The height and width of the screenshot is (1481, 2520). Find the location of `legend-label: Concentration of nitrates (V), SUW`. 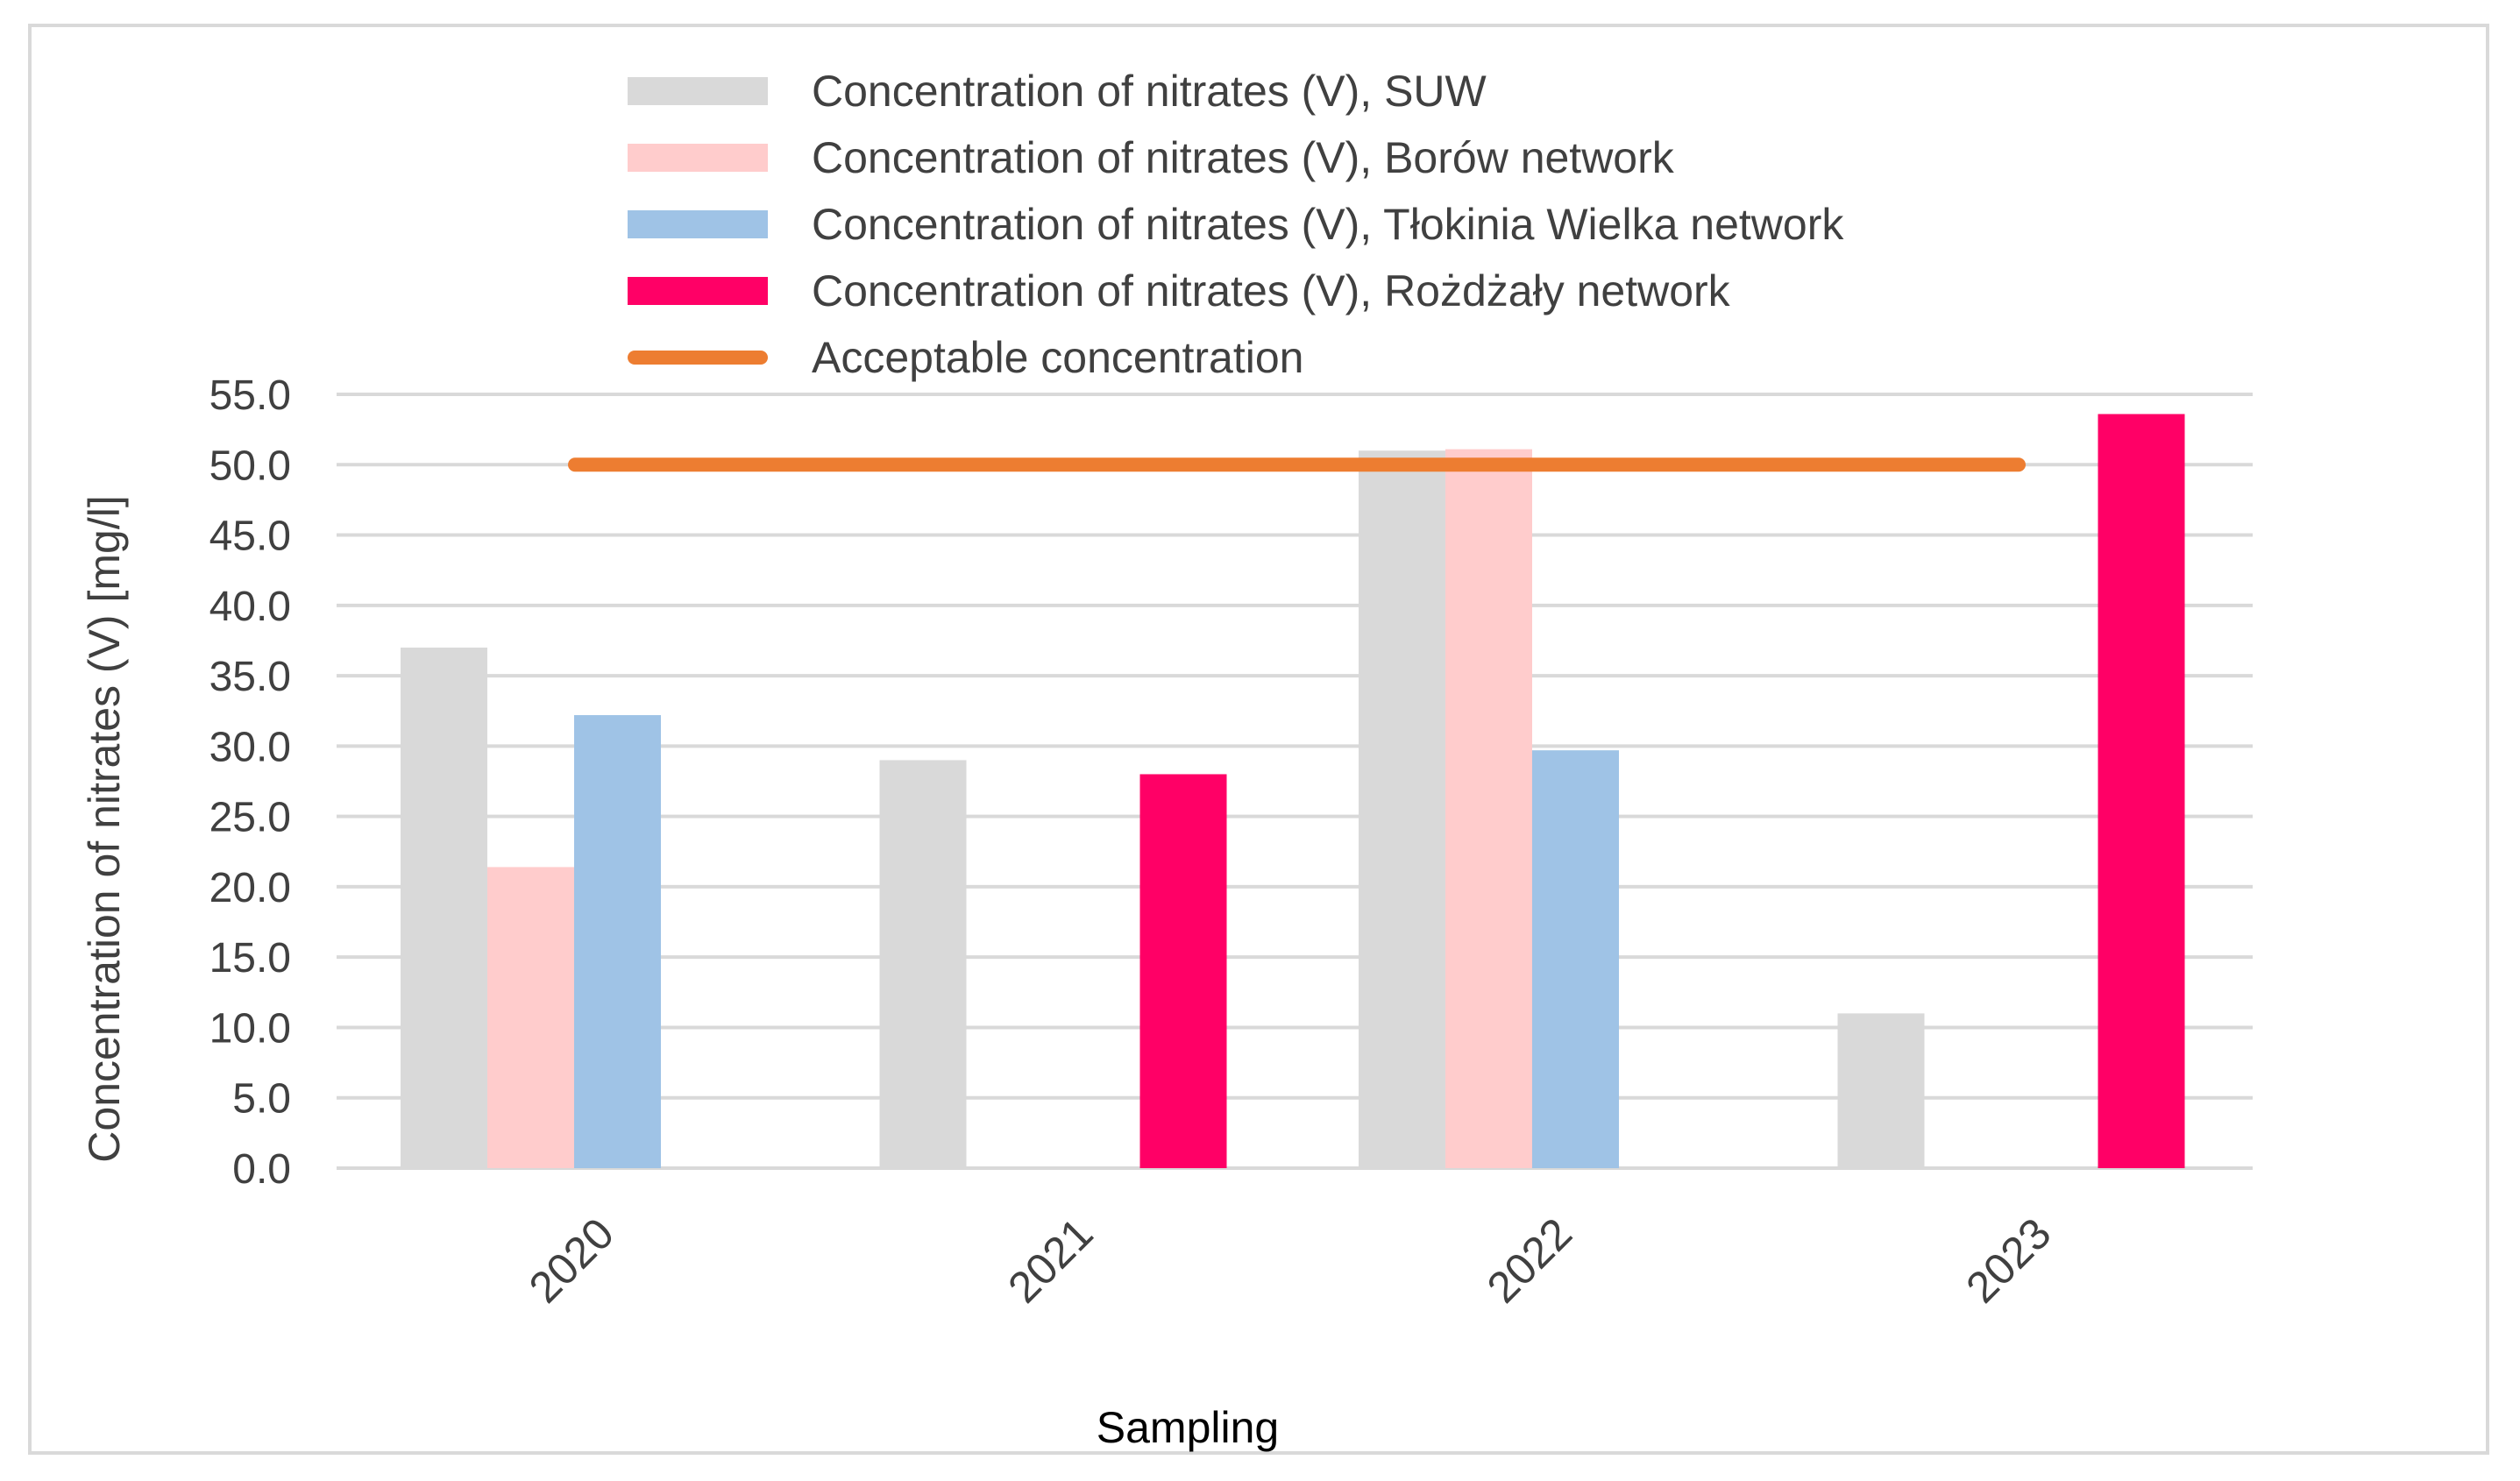

legend-label: Concentration of nitrates (V), SUW is located at coordinates (1149, 91).